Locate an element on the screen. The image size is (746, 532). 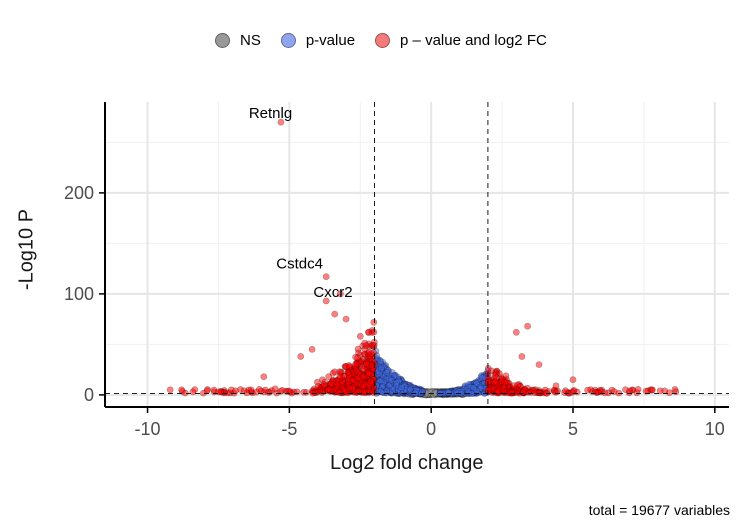
legend: NS p-value p – value and log2 FC is located at coordinates (381, 40).